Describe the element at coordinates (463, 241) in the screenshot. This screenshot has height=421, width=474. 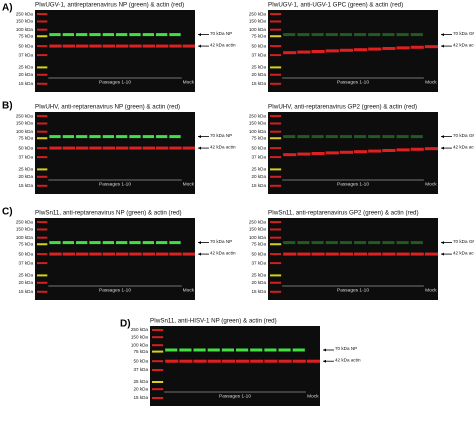
I see `band-annotation: 70 kDa GP2` at that location.